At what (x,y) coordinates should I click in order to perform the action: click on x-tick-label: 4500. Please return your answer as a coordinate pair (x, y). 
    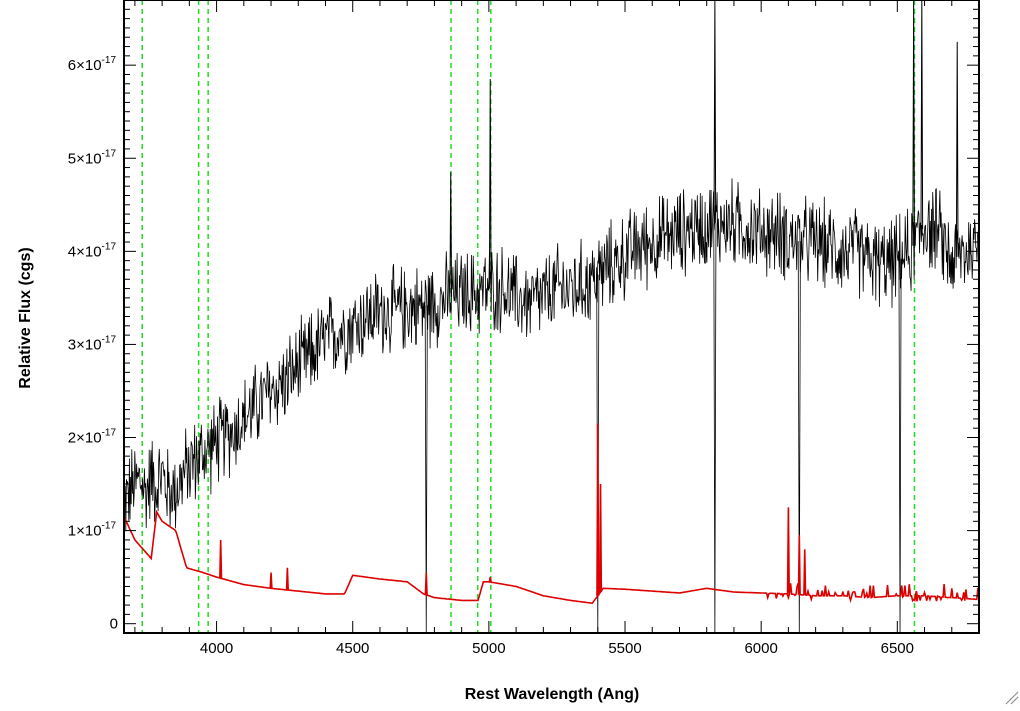
    Looking at the image, I should click on (352, 648).